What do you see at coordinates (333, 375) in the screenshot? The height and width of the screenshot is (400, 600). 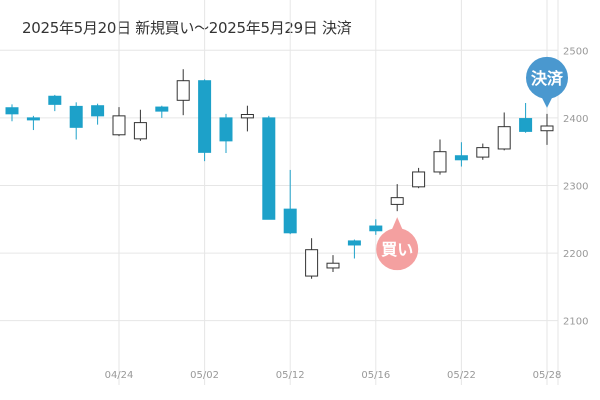 I see `x-axis-ticks: 04/24 05/02 05/12 05/16 05/22 05/28` at bounding box center [333, 375].